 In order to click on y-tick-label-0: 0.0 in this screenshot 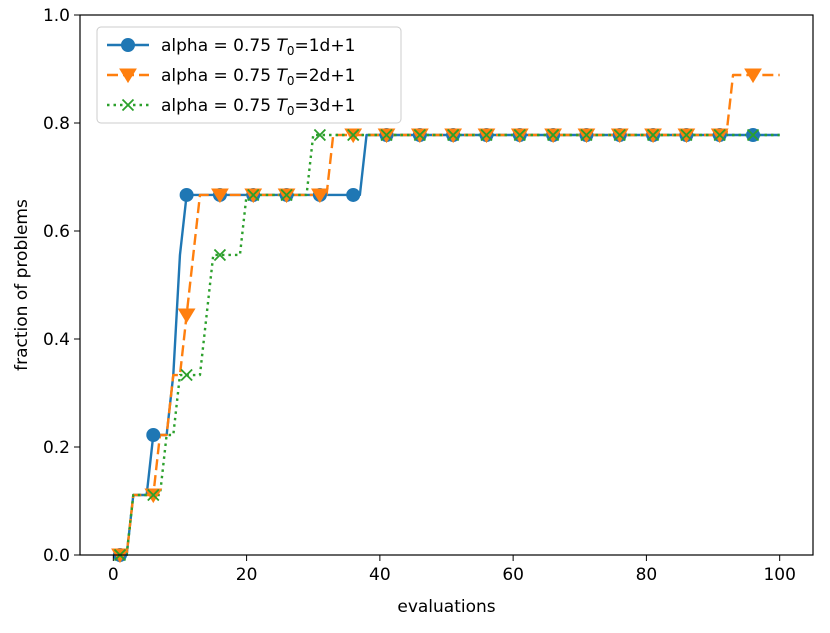, I will do `click(56, 556)`.